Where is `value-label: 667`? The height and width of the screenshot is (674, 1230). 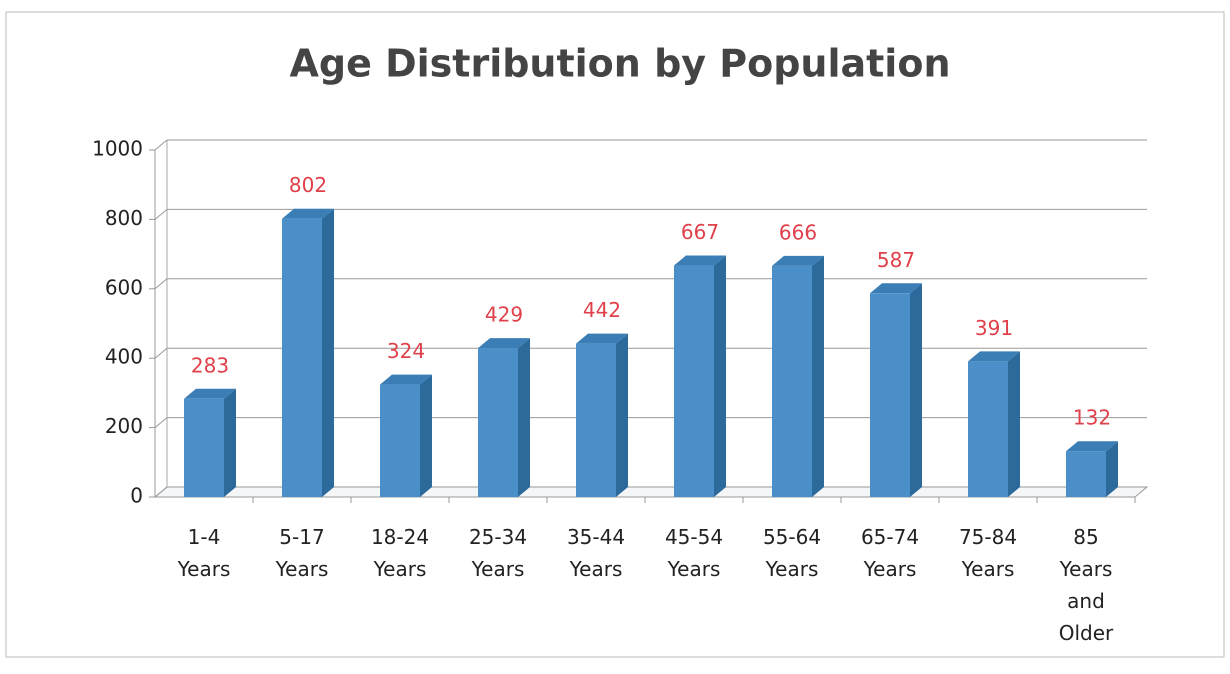 value-label: 667 is located at coordinates (700, 232).